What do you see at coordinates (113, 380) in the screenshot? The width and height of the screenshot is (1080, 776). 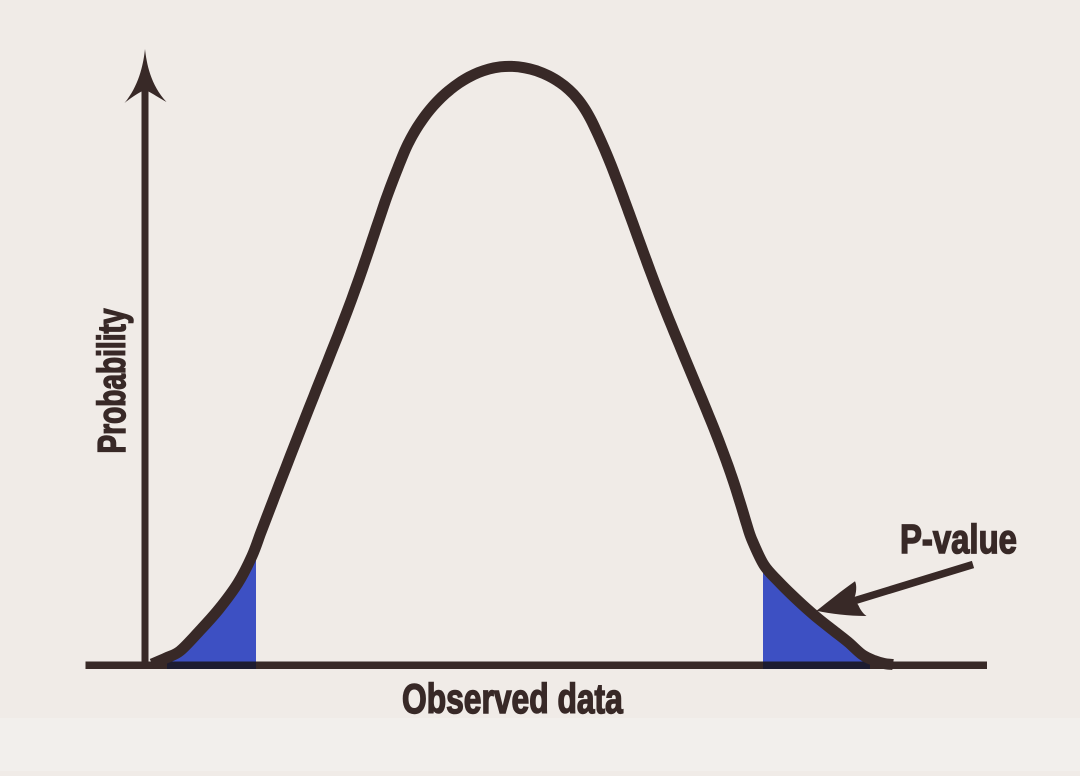 I see `svg-text: Probability` at bounding box center [113, 380].